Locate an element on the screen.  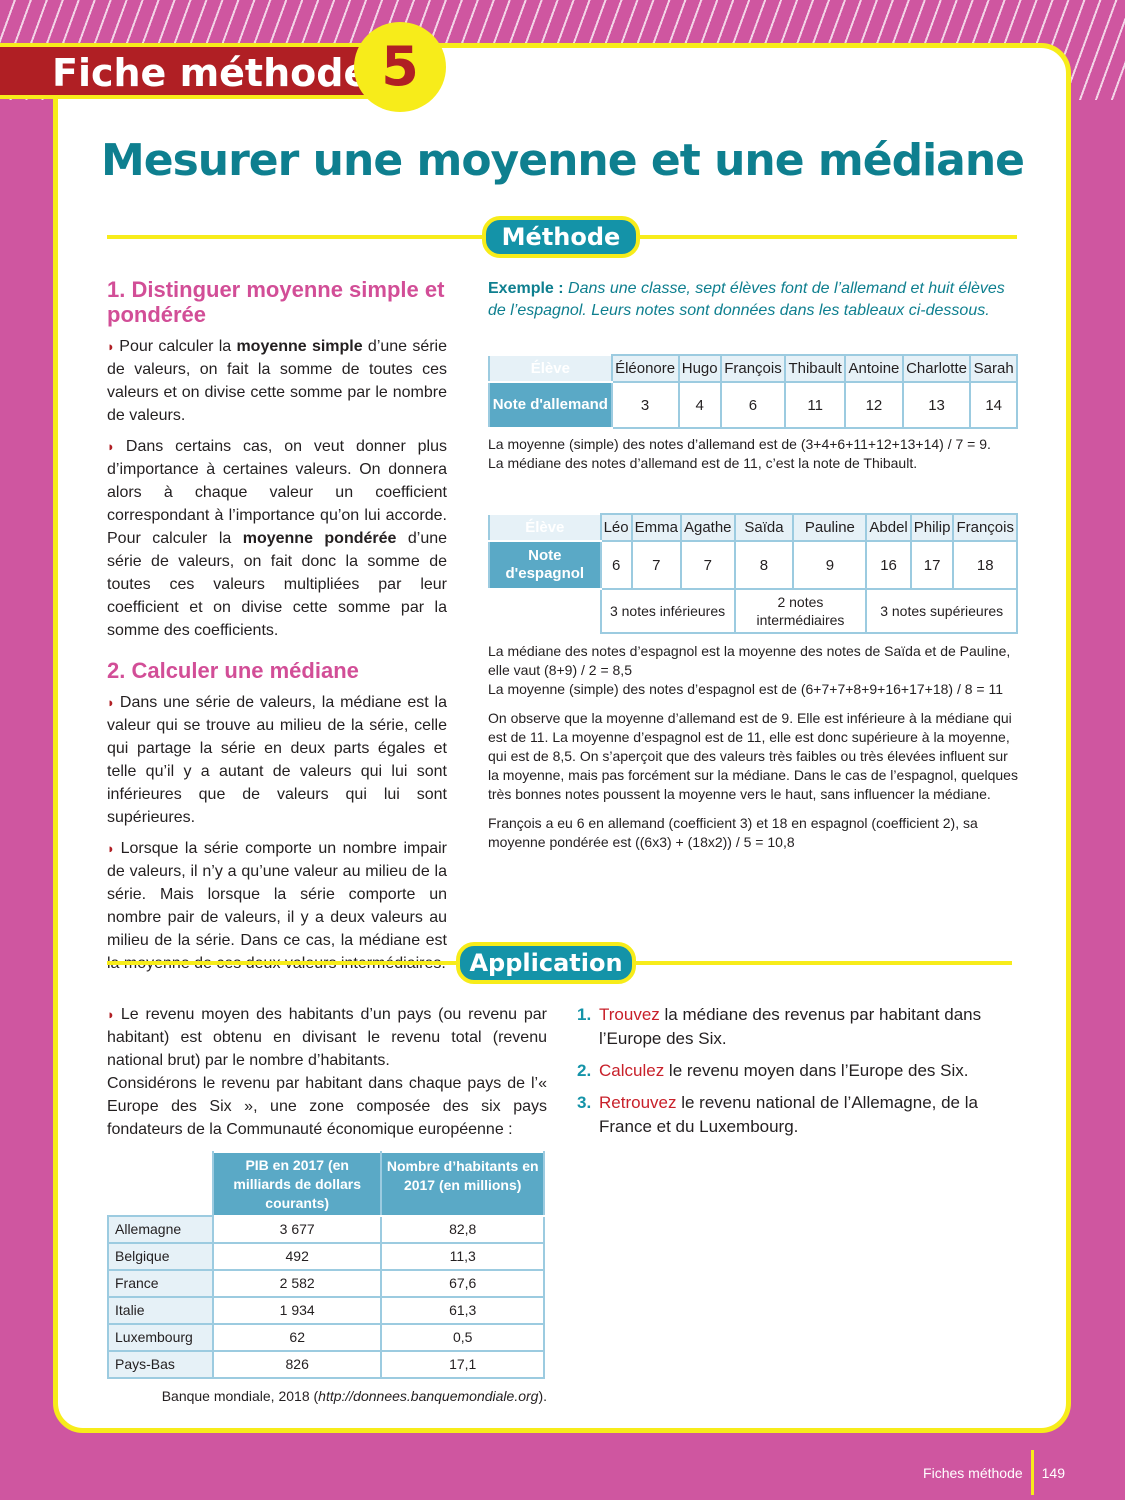
question-verb: Calculez is located at coordinates (632, 1070).